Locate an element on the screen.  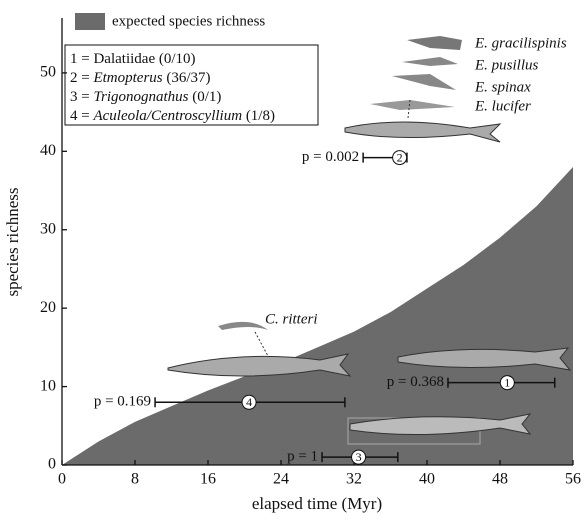
key-entry: 4 = Aculeola/Centroscyllium (1/8) is located at coordinates (172, 116).